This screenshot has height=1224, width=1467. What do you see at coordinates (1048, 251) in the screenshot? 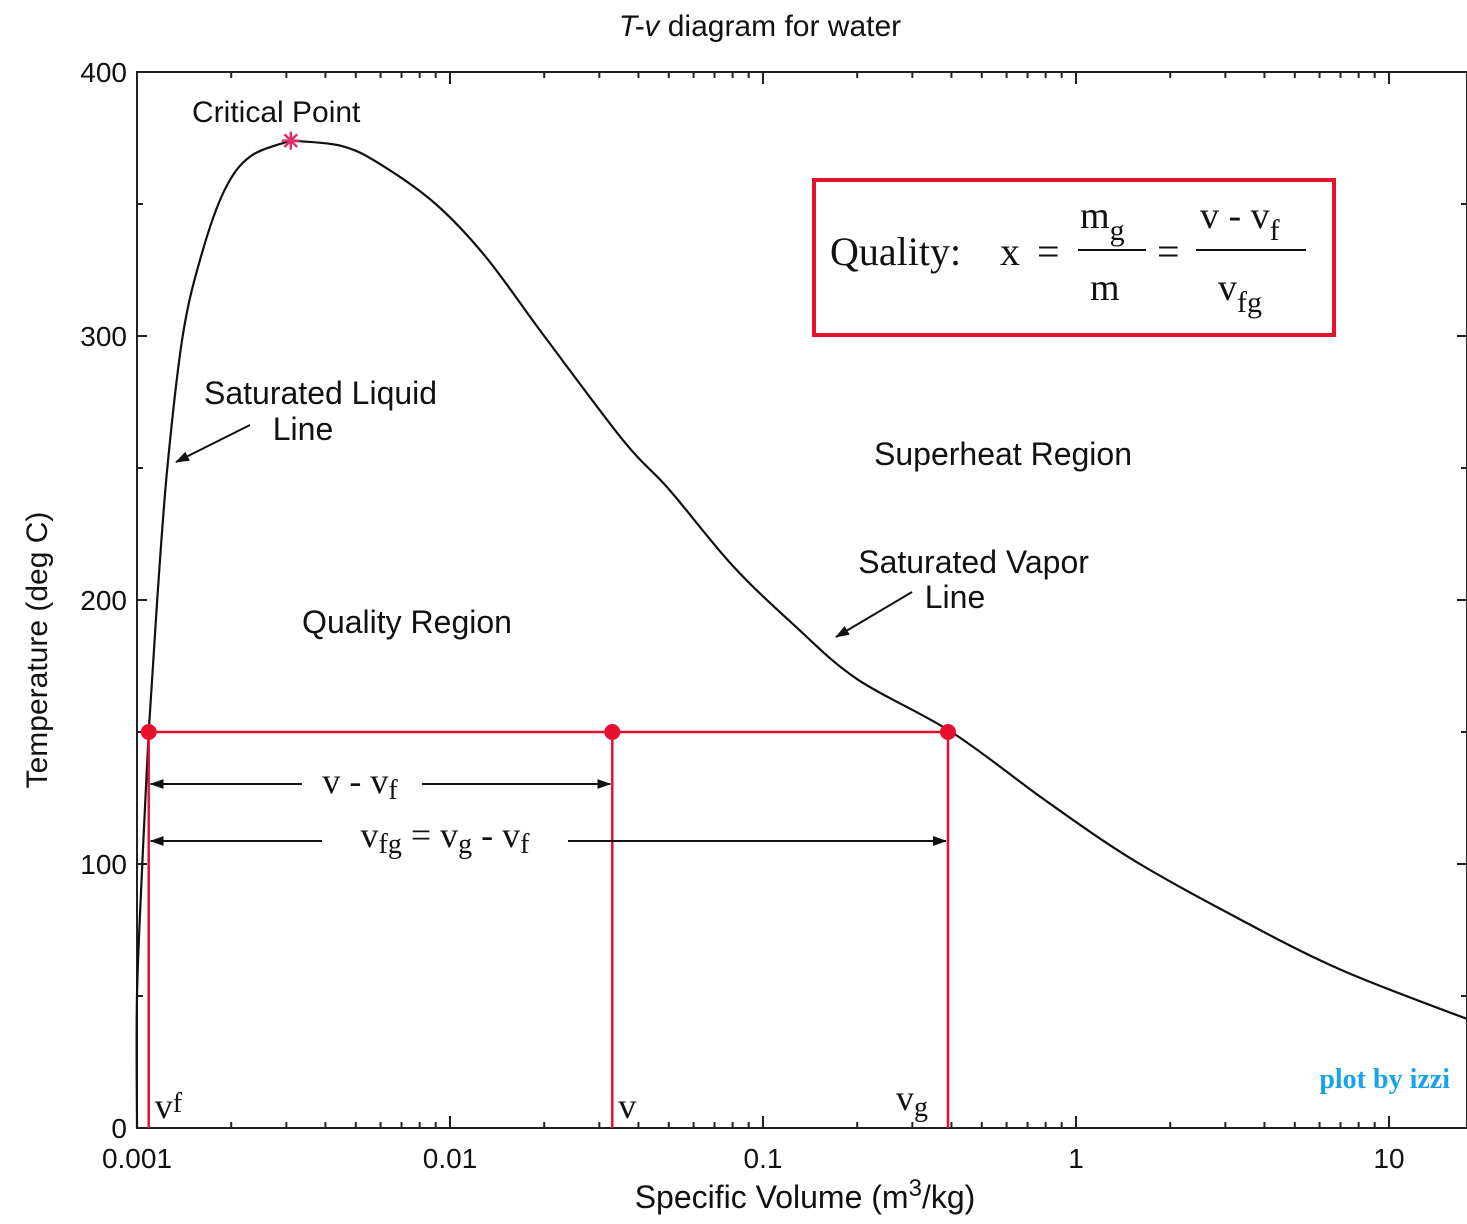
I see `formula-eq1: =` at bounding box center [1048, 251].